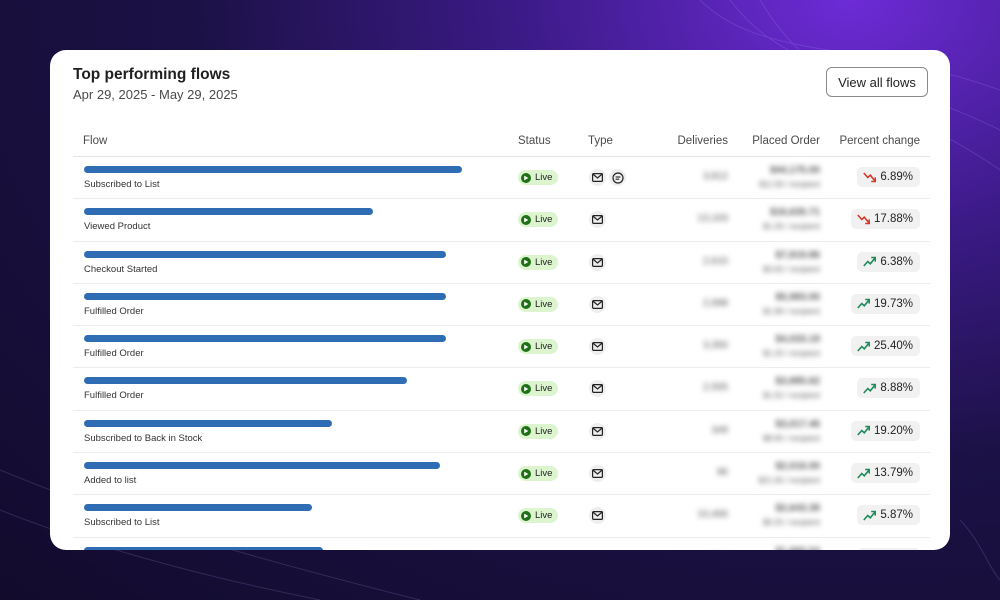  Describe the element at coordinates (888, 515) in the screenshot. I see `percent-change-badge: 5.87%` at that location.